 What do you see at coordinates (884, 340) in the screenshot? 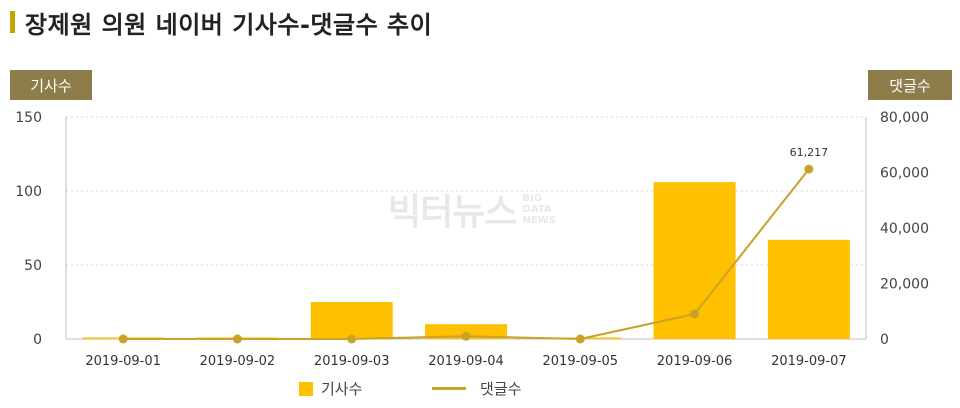
I see `y-right-tick-label: 0` at bounding box center [884, 340].